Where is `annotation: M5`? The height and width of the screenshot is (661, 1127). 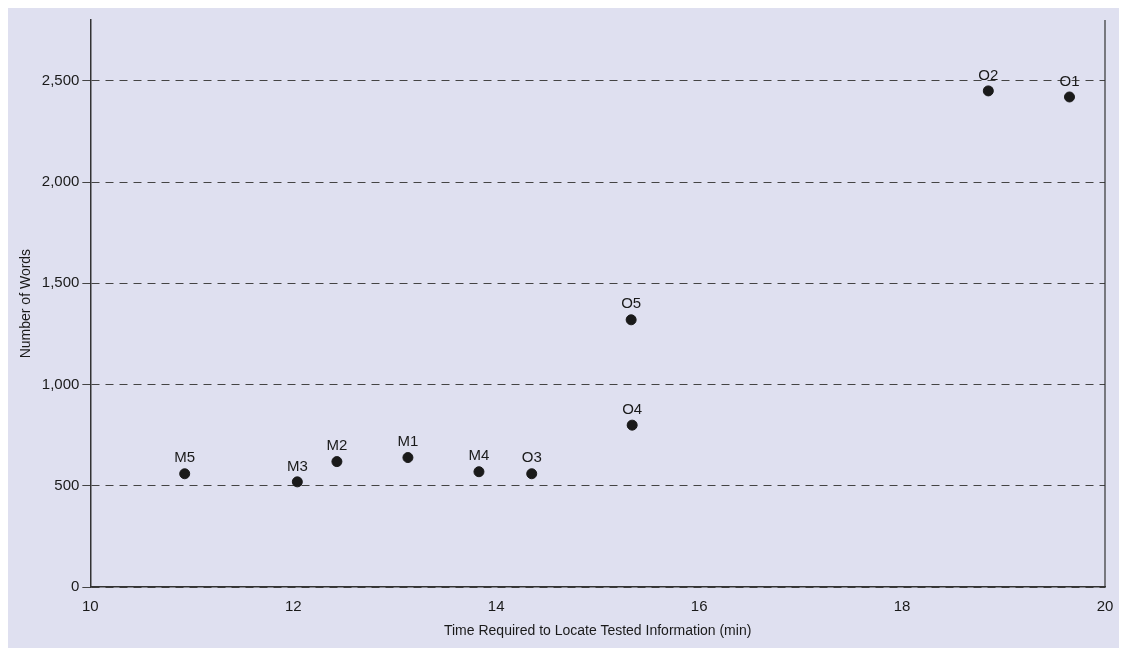 annotation: M5 is located at coordinates (185, 457).